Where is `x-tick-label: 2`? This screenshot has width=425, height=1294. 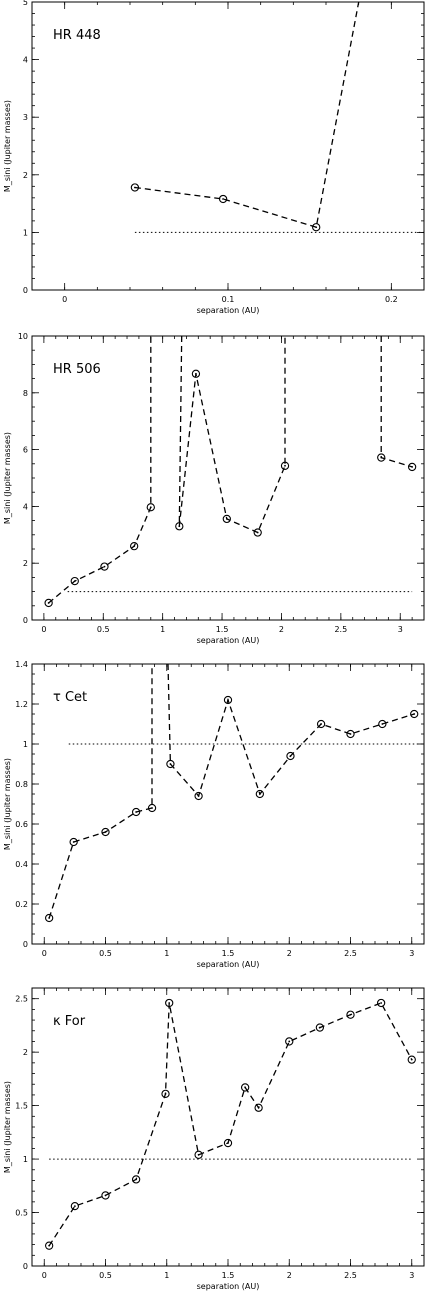
x-tick-label: 2 is located at coordinates (281, 629).